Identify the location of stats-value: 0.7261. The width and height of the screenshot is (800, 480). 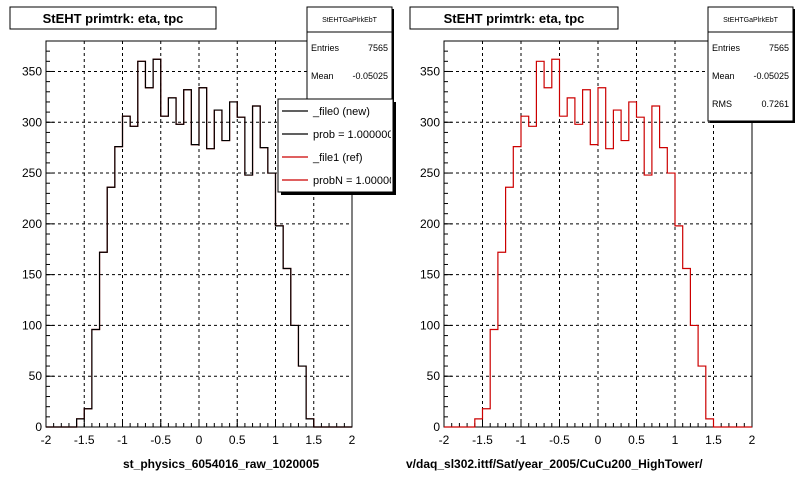
(775, 104).